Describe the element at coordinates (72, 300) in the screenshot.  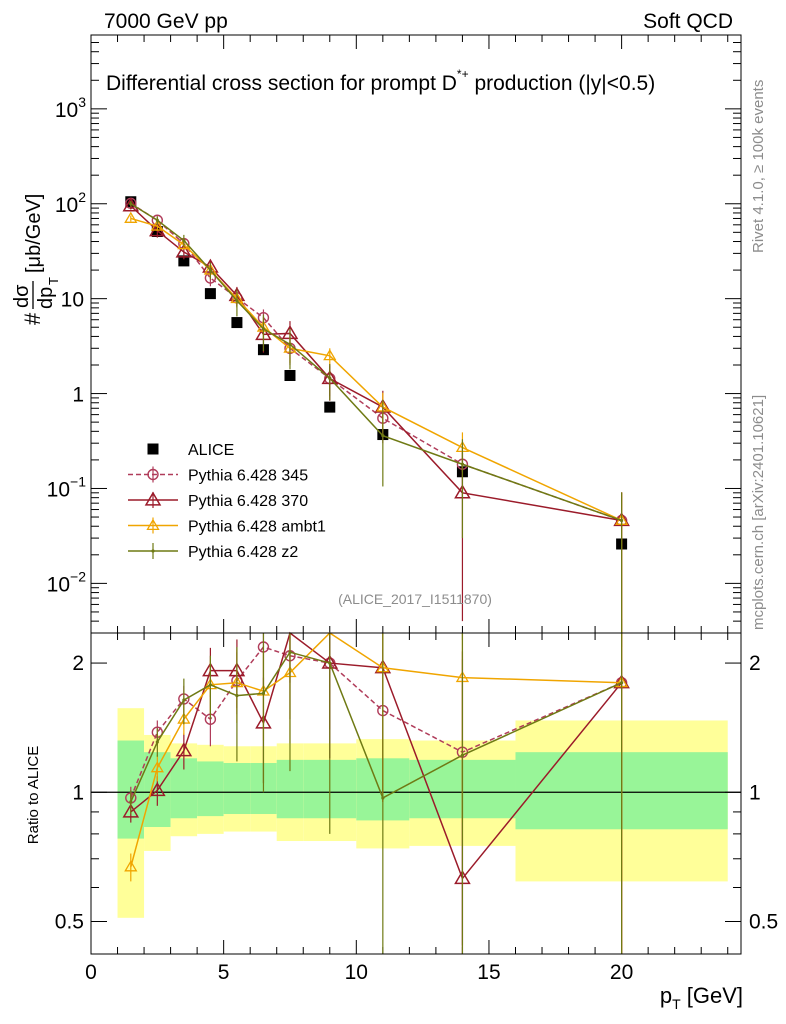
I see `main-y-tick-label: 10` at that location.